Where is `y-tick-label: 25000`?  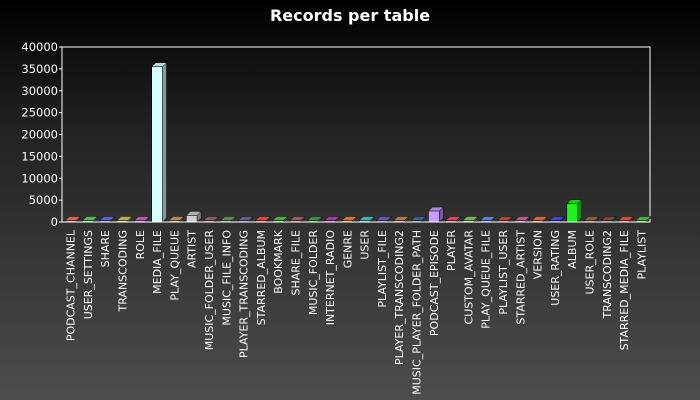 y-tick-label: 25000 is located at coordinates (39, 113).